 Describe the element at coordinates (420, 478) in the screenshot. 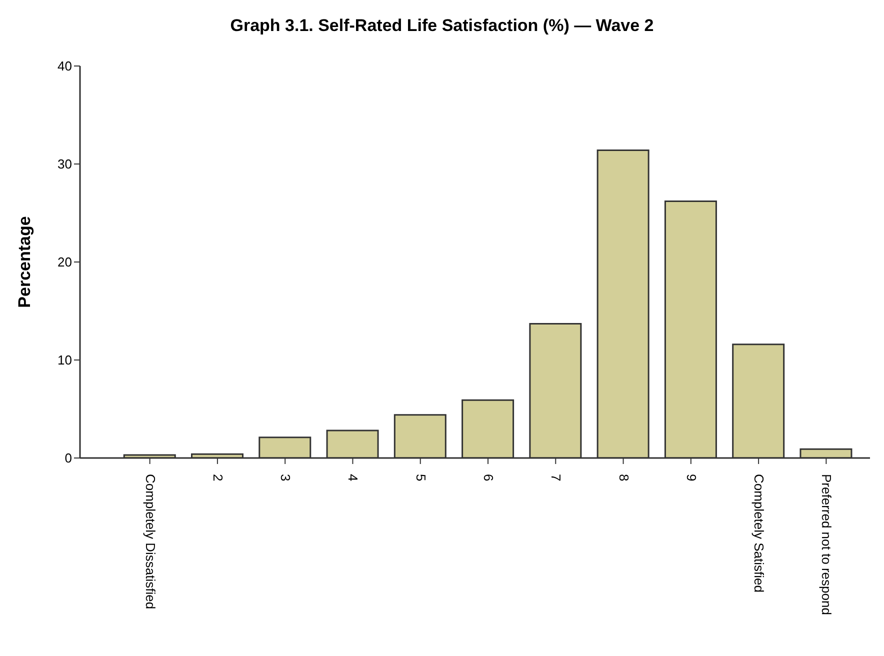

I see `x-tick-label: 5` at that location.